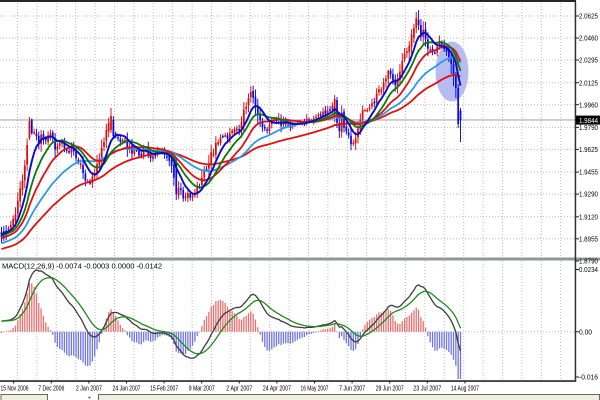 The image size is (600, 400). I want to click on svg-text: 7 Dec 2006, so click(51, 388).